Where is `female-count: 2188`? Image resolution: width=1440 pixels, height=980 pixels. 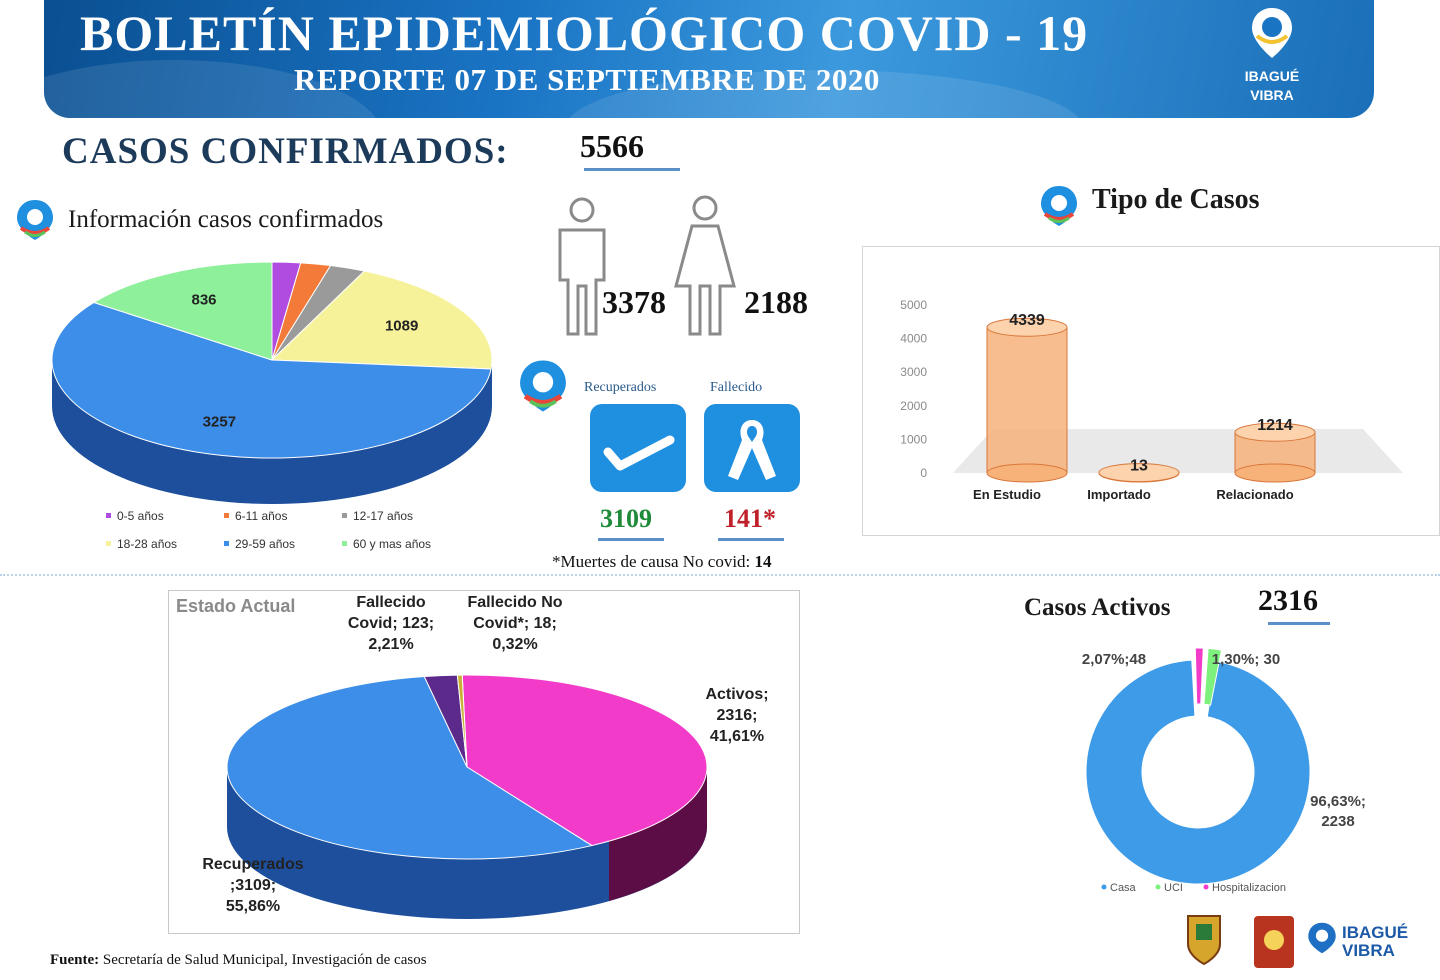 female-count: 2188 is located at coordinates (776, 302).